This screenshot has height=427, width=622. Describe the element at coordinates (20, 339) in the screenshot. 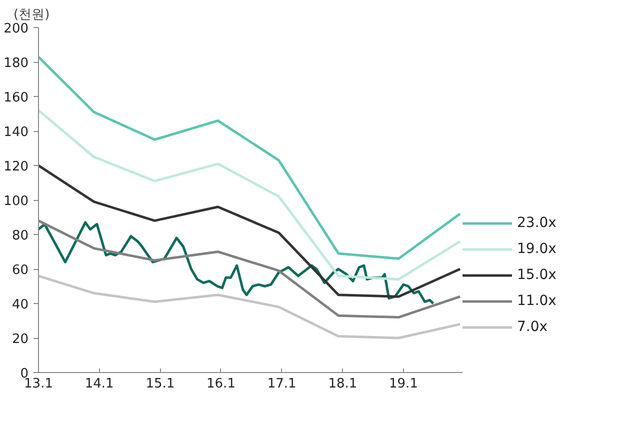

I see `y-tick-label: 20` at that location.